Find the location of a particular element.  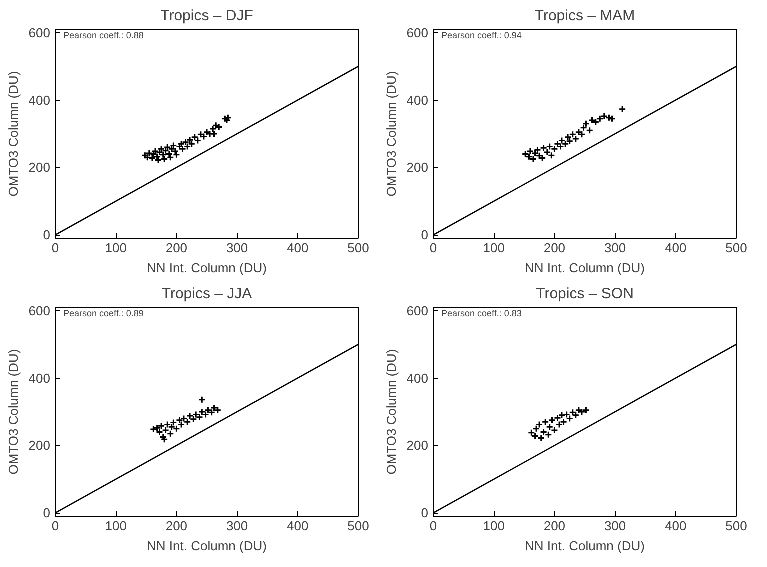

annotation: Pearson coeff.: 0.88 is located at coordinates (104, 35).